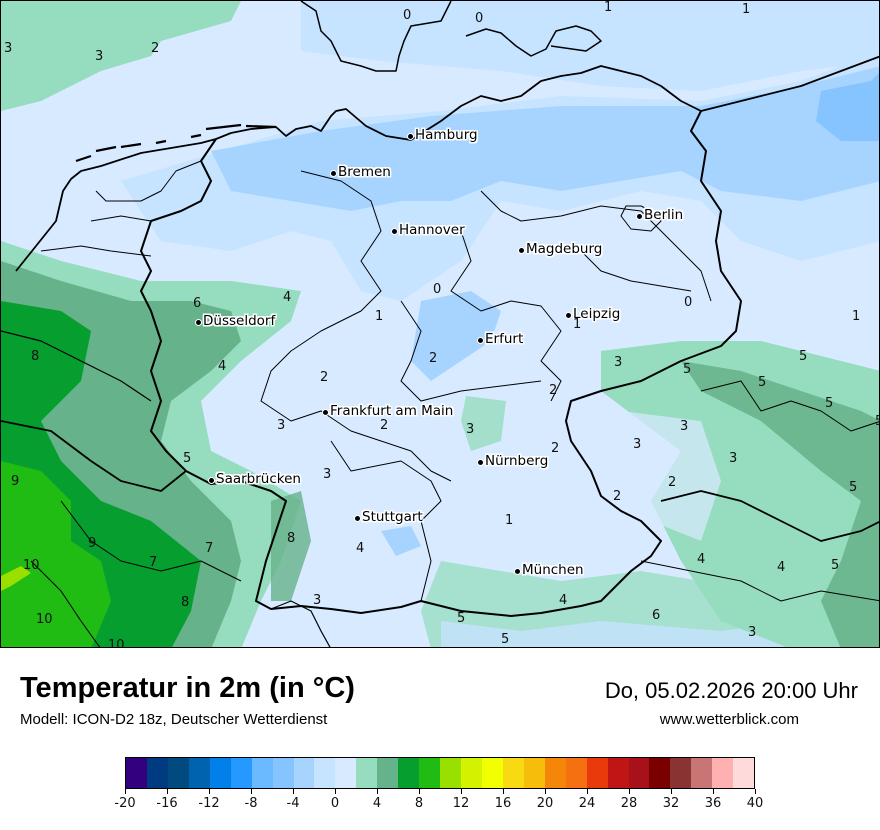 The height and width of the screenshot is (830, 880). What do you see at coordinates (293, 803) in the screenshot?
I see `colorbar-tick-label: -4` at bounding box center [293, 803].